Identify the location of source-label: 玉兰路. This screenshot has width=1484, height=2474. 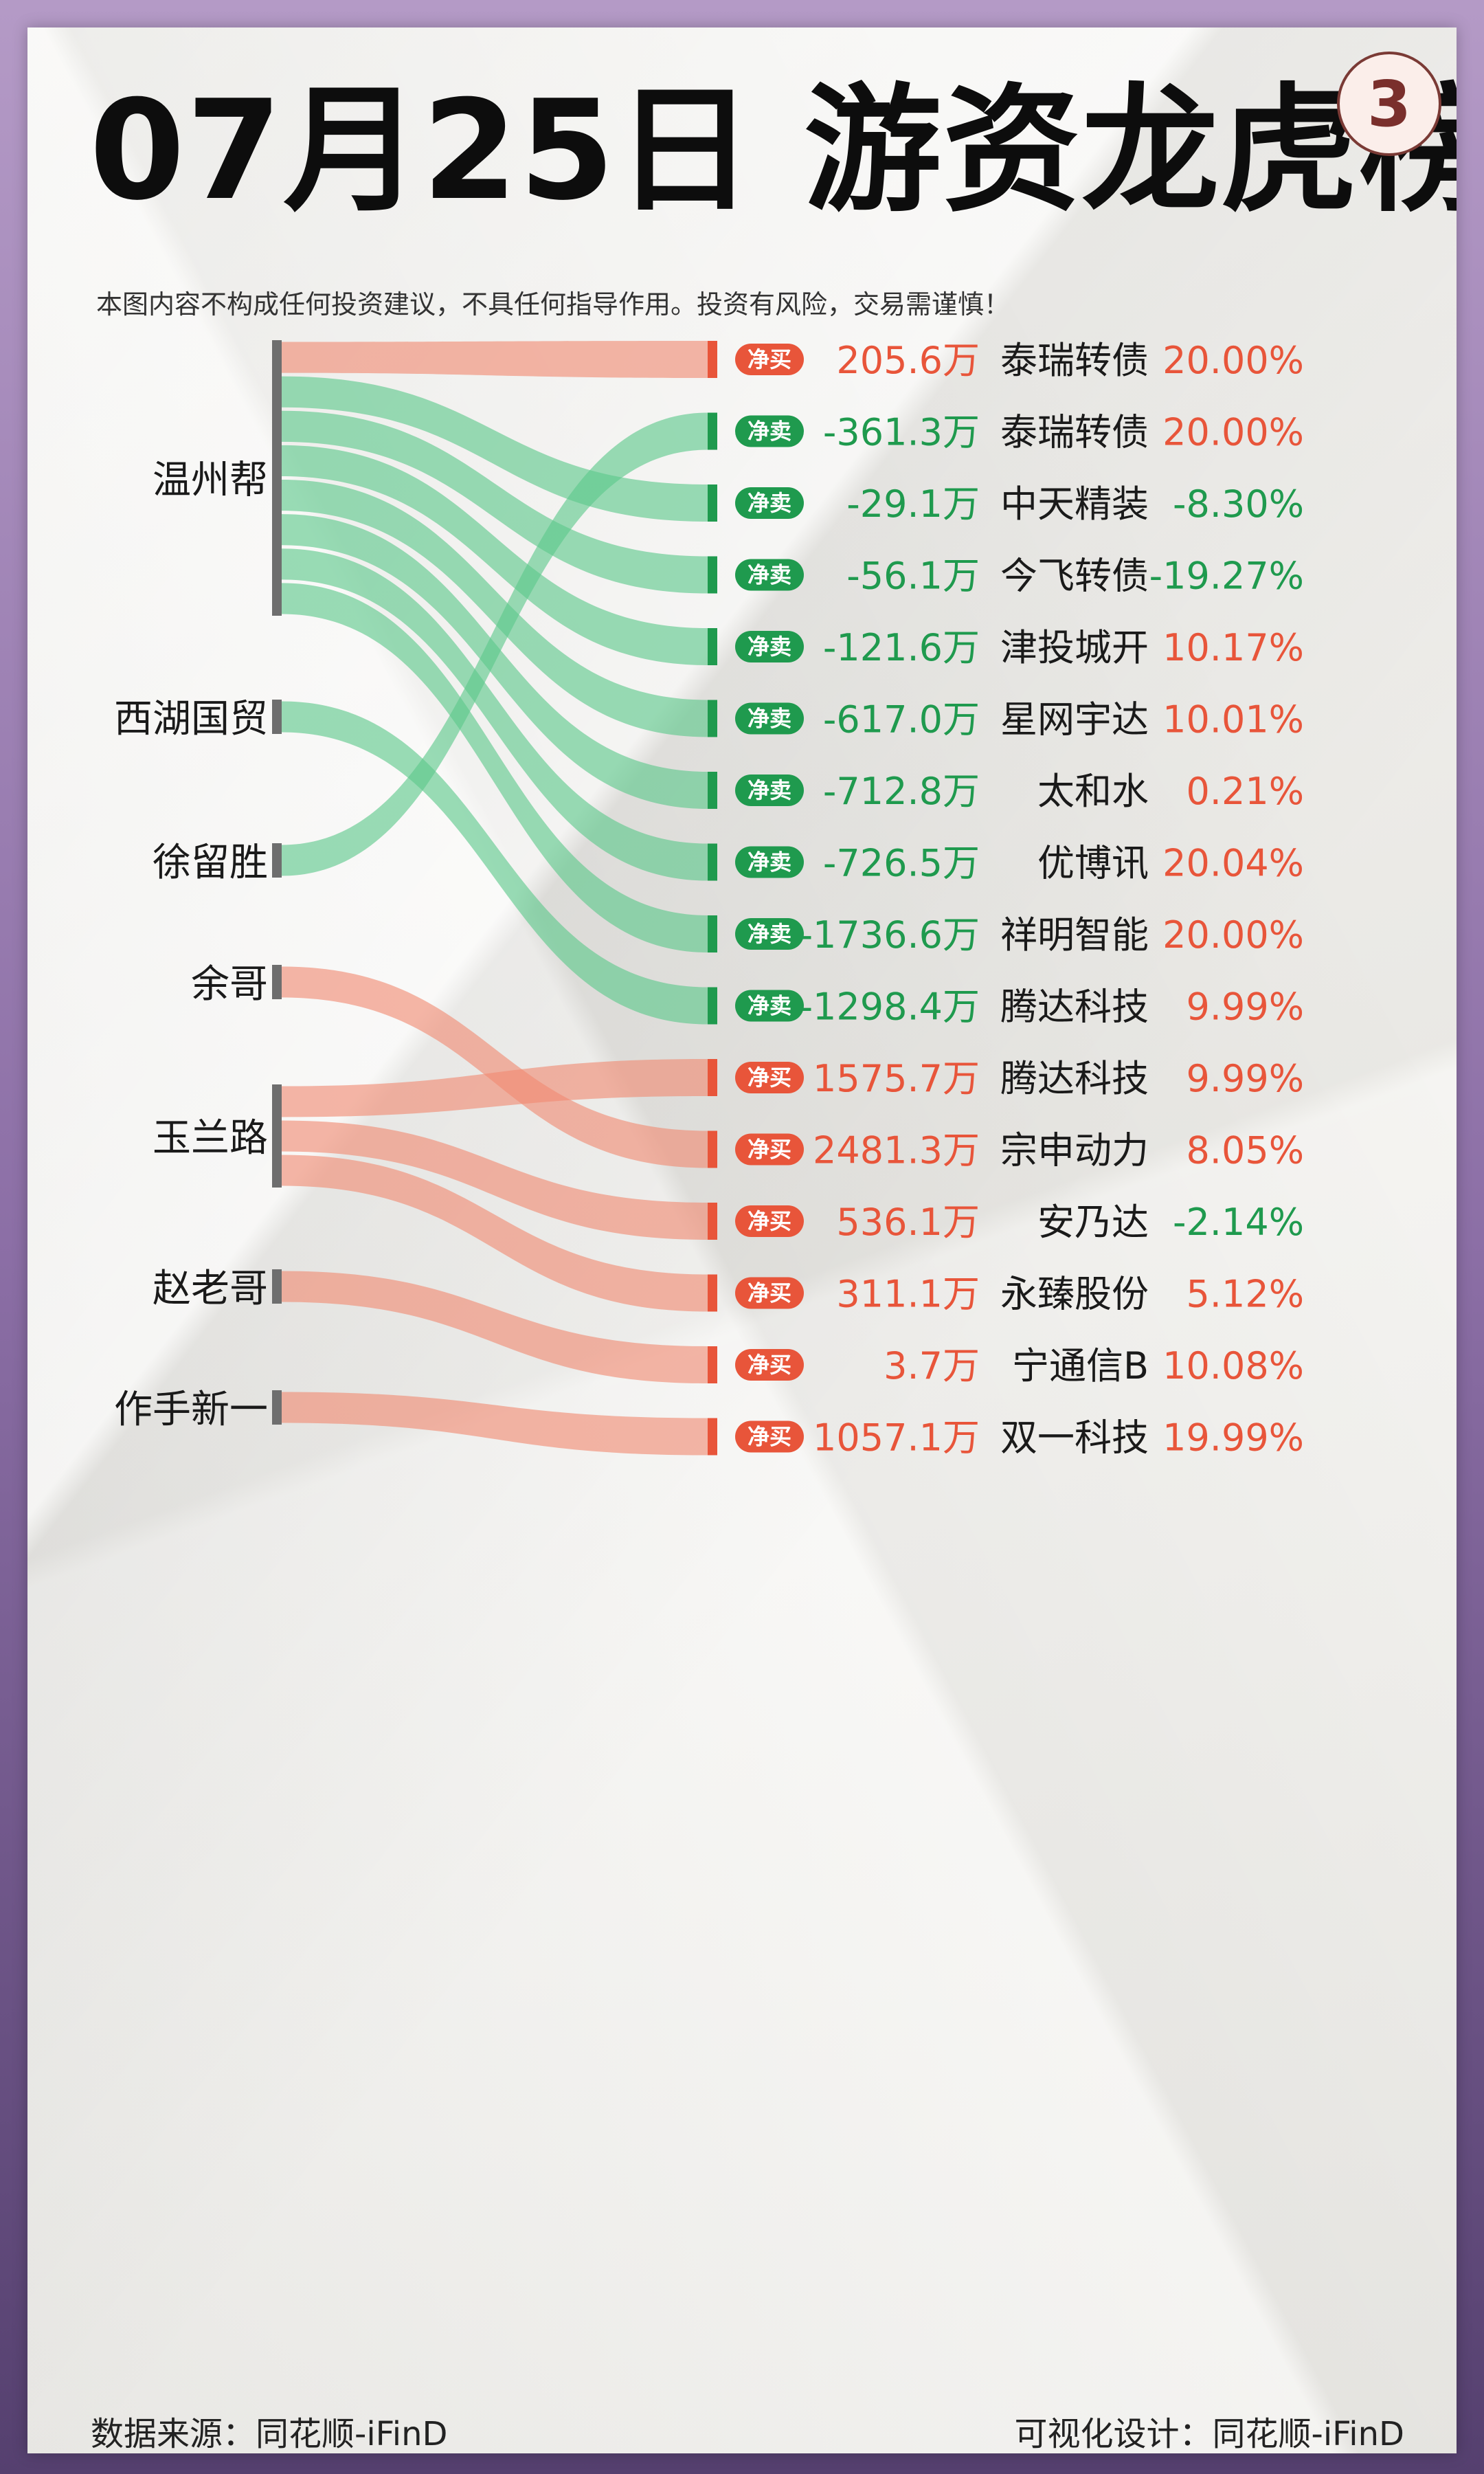
(210, 1138).